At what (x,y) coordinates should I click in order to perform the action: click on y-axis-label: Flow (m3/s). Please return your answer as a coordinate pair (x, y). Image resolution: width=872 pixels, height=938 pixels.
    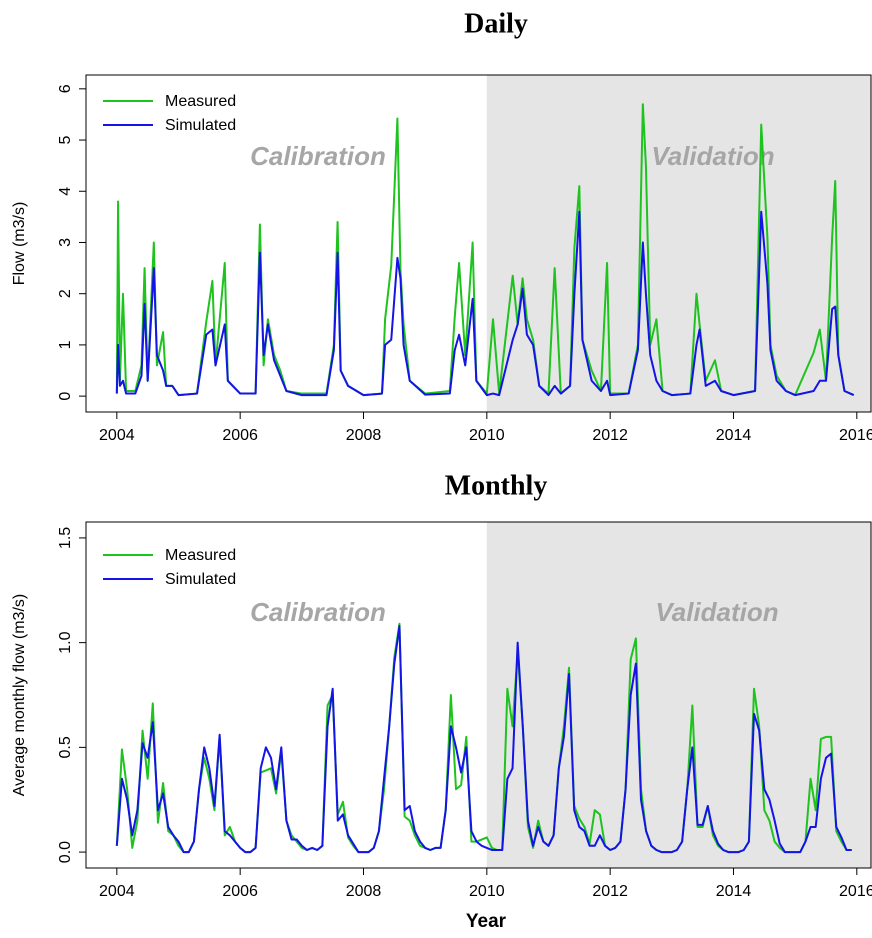
    Looking at the image, I should click on (19, 244).